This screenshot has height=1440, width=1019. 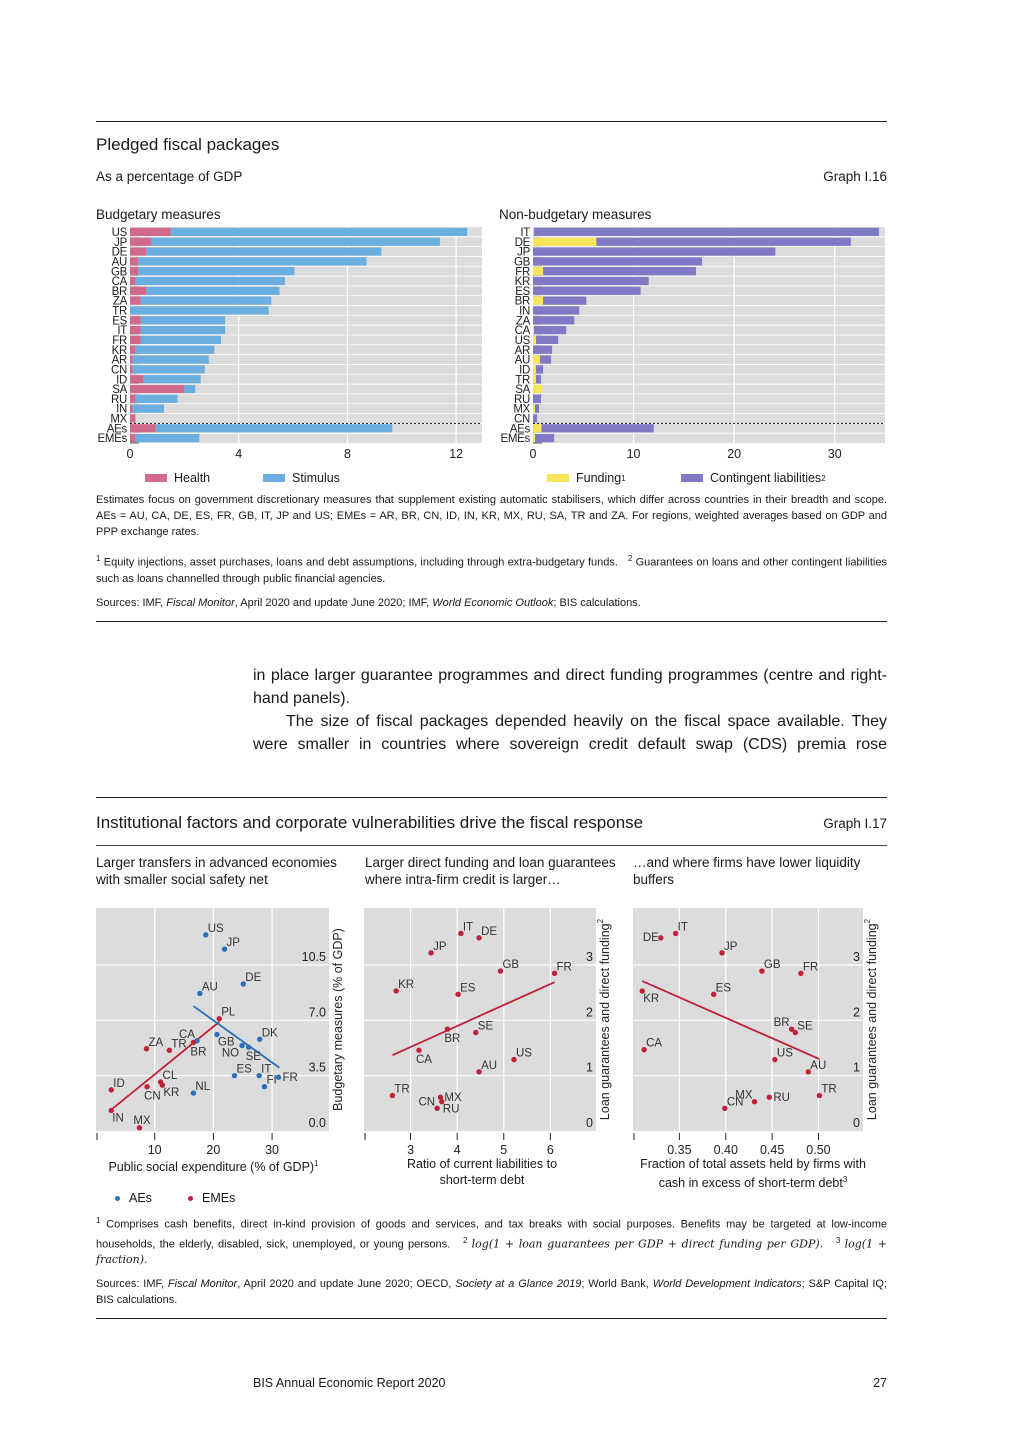 What do you see at coordinates (589, 957) in the screenshot?
I see `y-tick-label: 3` at bounding box center [589, 957].